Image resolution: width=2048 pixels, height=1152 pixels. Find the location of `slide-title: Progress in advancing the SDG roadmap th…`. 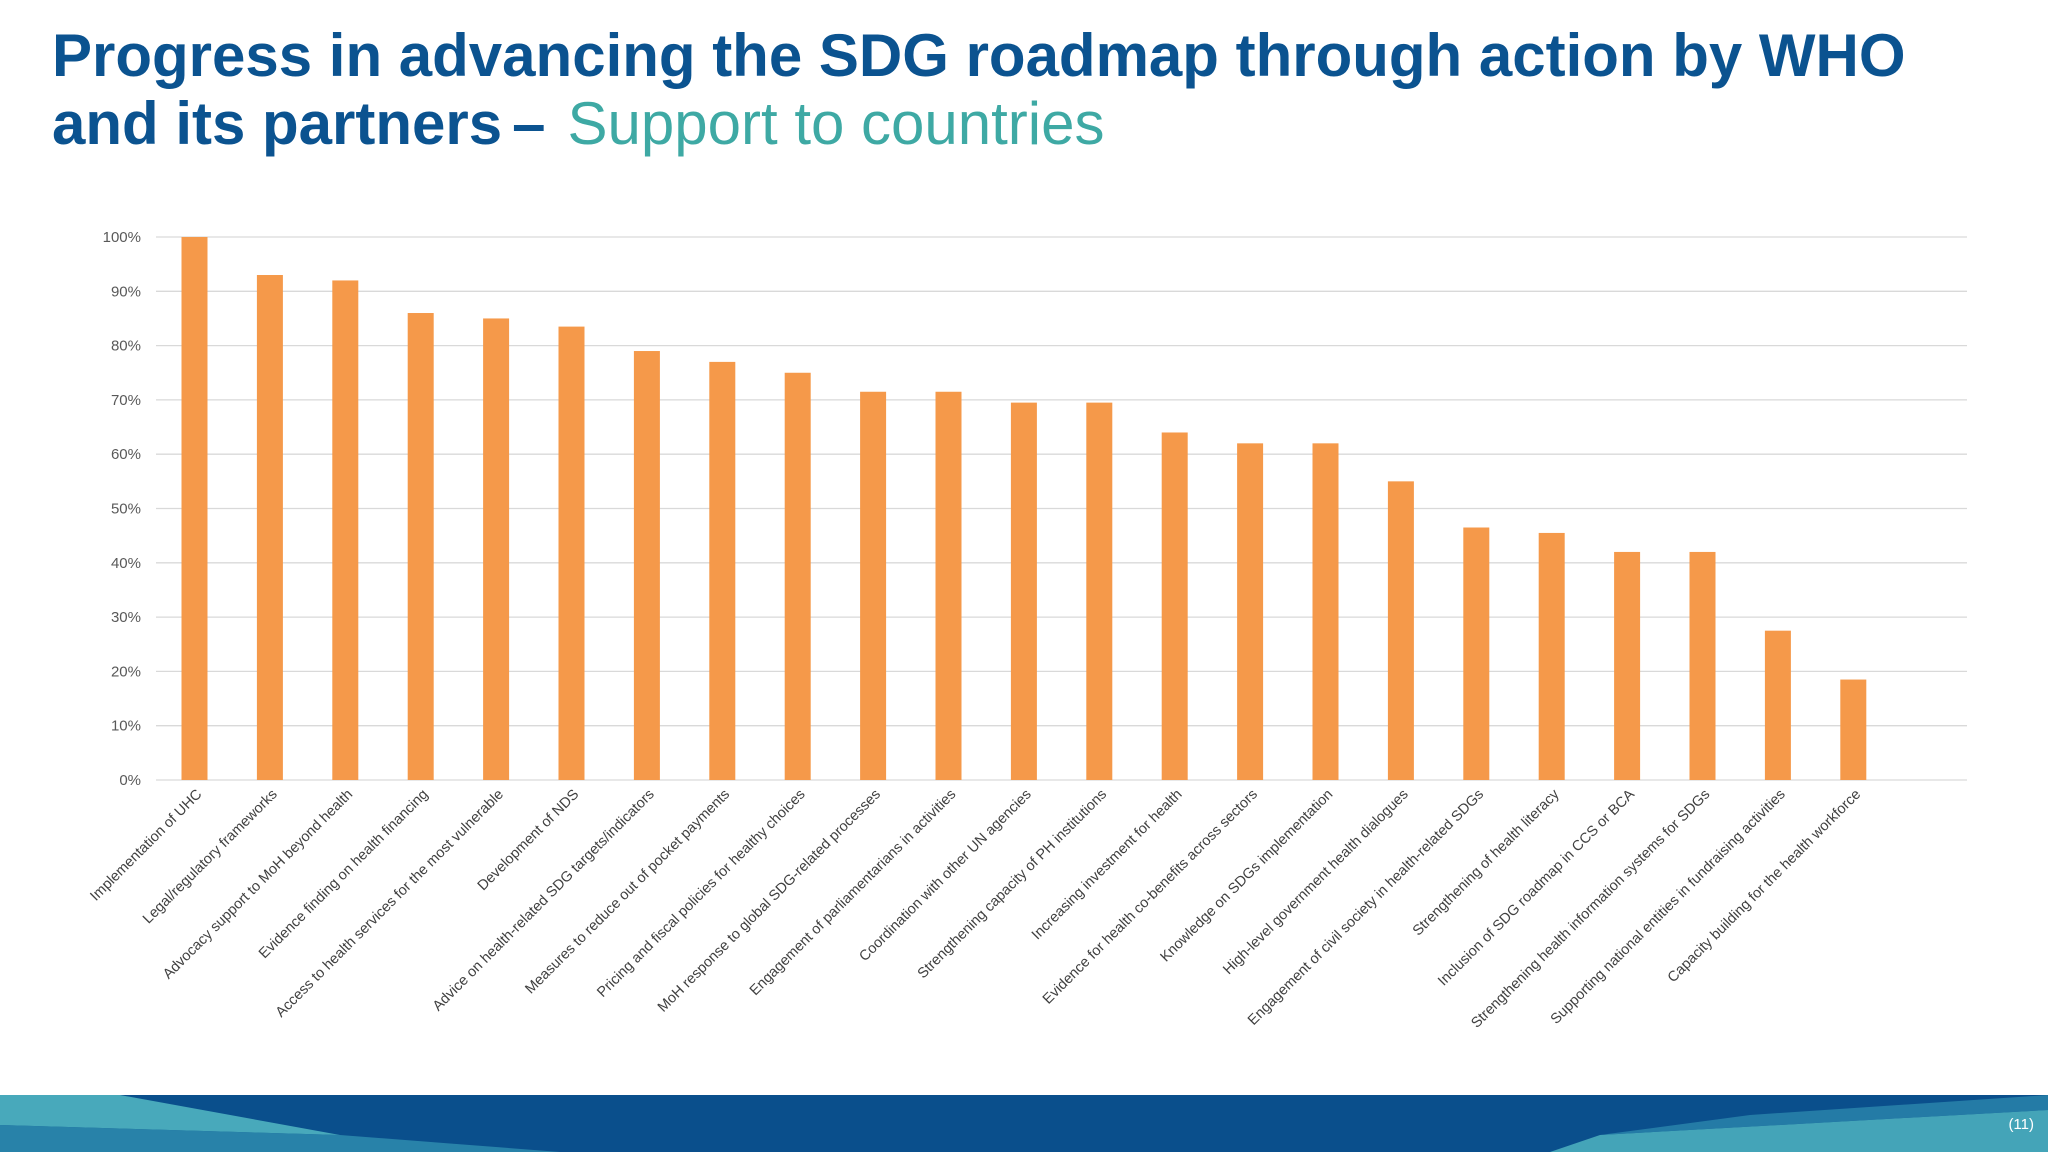

slide-title: Progress in advancing the SDG roadmap th… is located at coordinates (1002, 90).